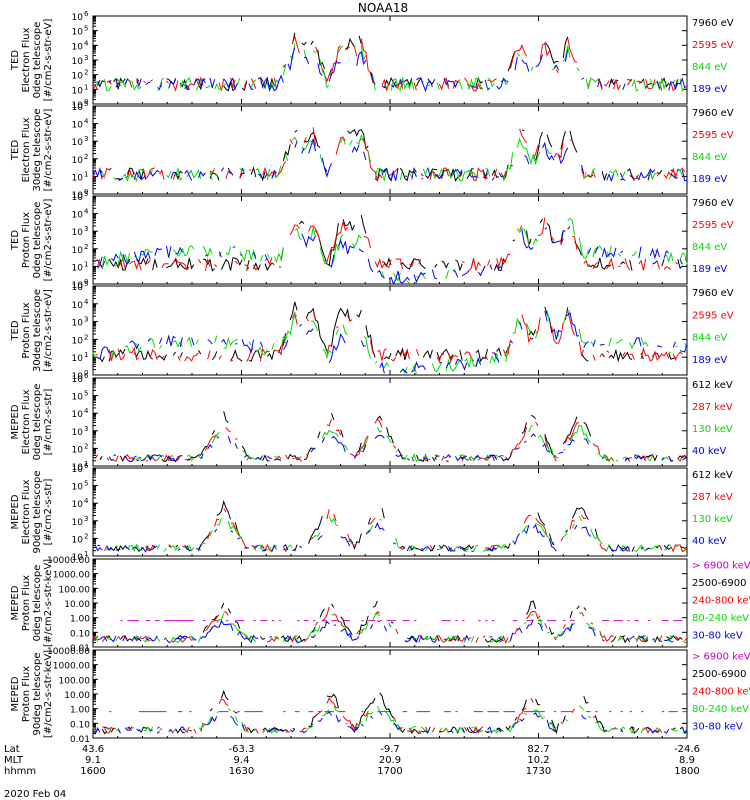 Image resolution: width=750 pixels, height=800 pixels. What do you see at coordinates (390, 760) in the screenshot?
I see `x-tick-label: 20.9` at bounding box center [390, 760].